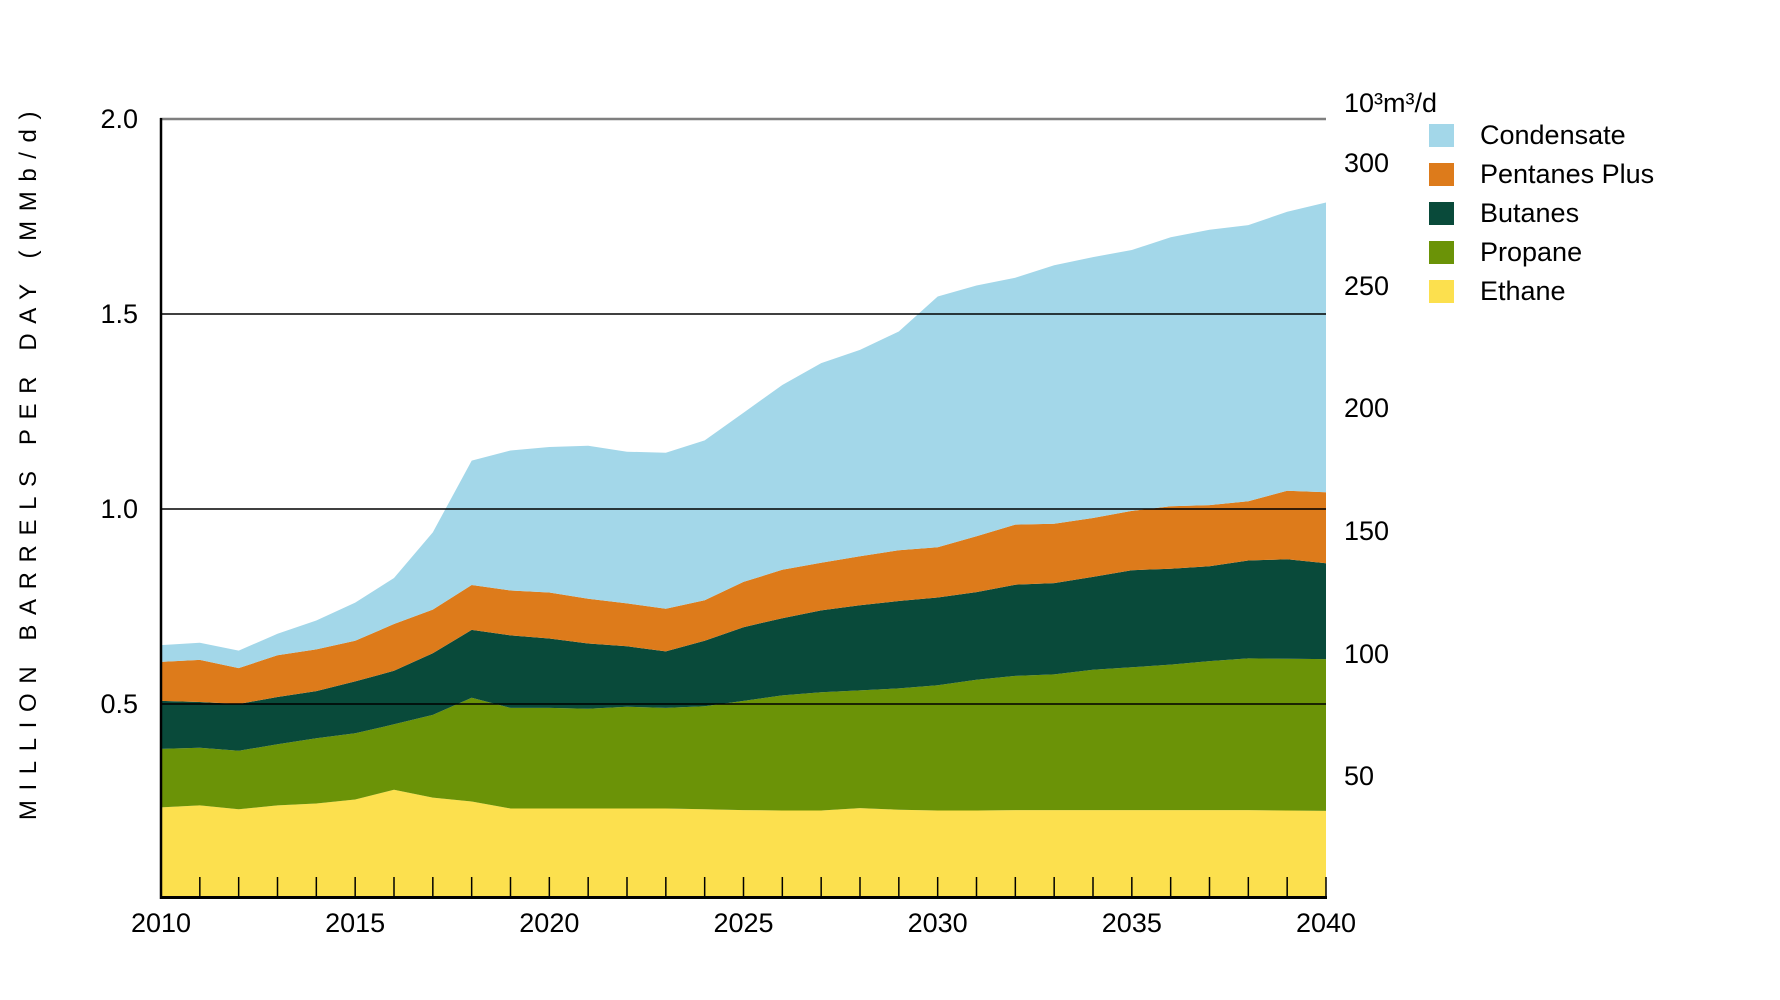  Describe the element at coordinates (1441, 291) in the screenshot. I see `legend-swatch-ethane` at that location.